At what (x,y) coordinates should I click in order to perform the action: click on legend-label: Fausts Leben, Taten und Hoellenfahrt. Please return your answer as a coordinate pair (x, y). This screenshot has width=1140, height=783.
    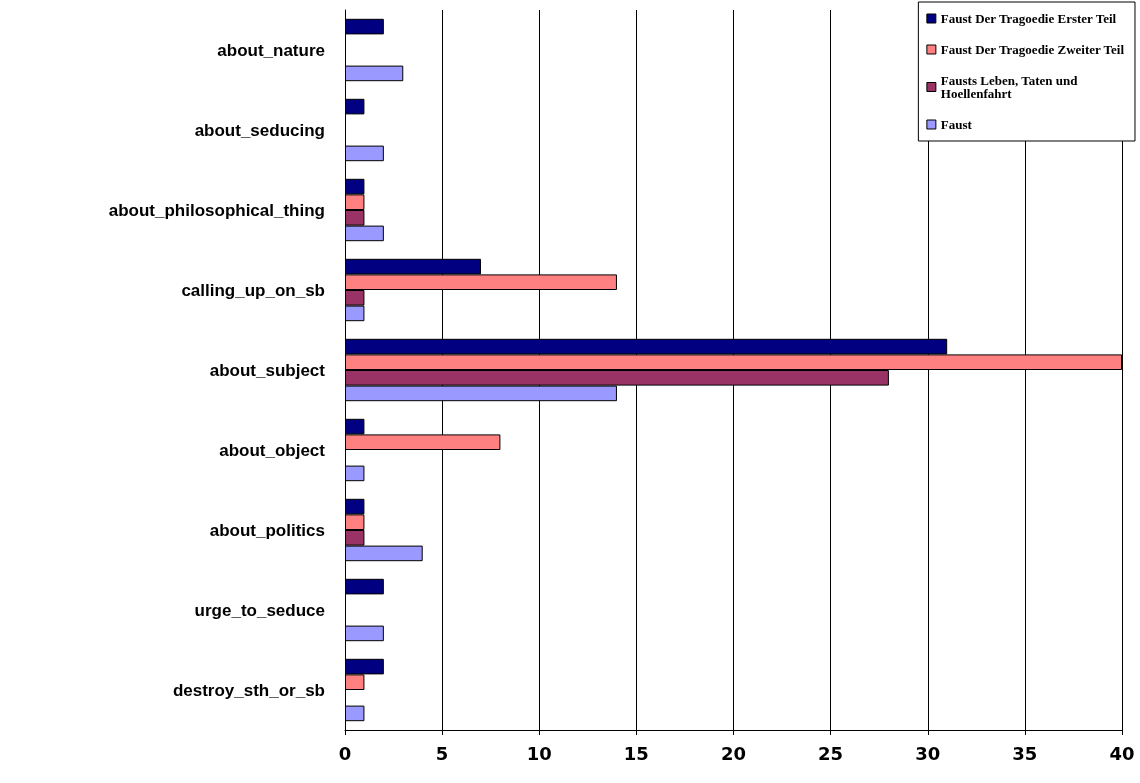
    Looking at the image, I should click on (1010, 87).